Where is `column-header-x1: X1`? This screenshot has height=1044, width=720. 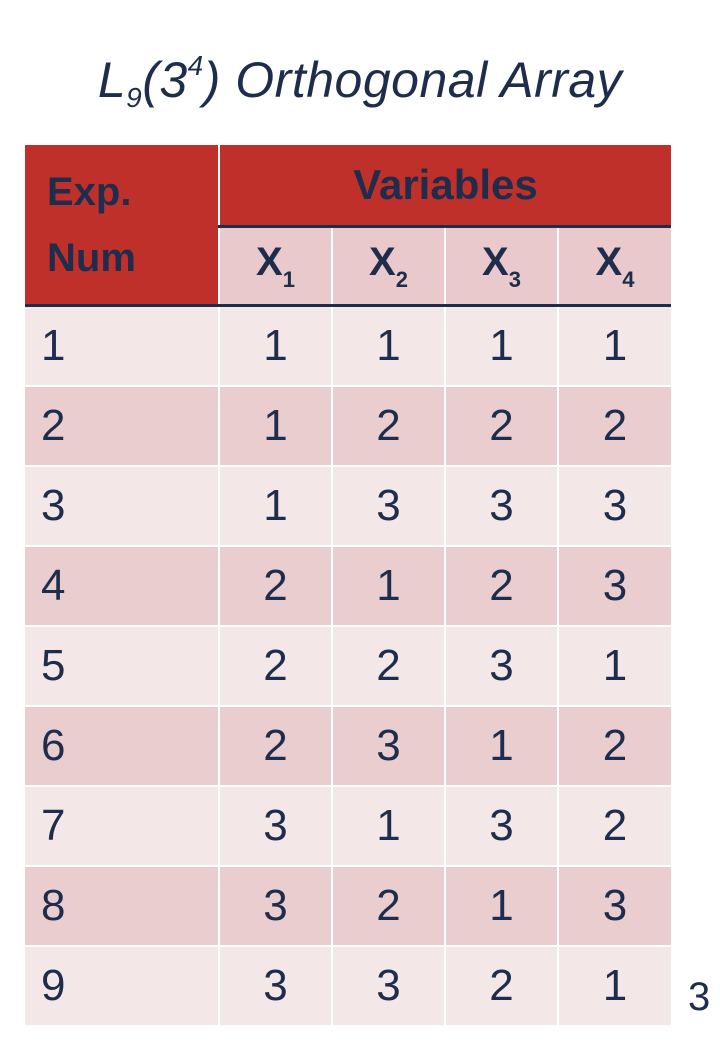 column-header-x1: X1 is located at coordinates (276, 266).